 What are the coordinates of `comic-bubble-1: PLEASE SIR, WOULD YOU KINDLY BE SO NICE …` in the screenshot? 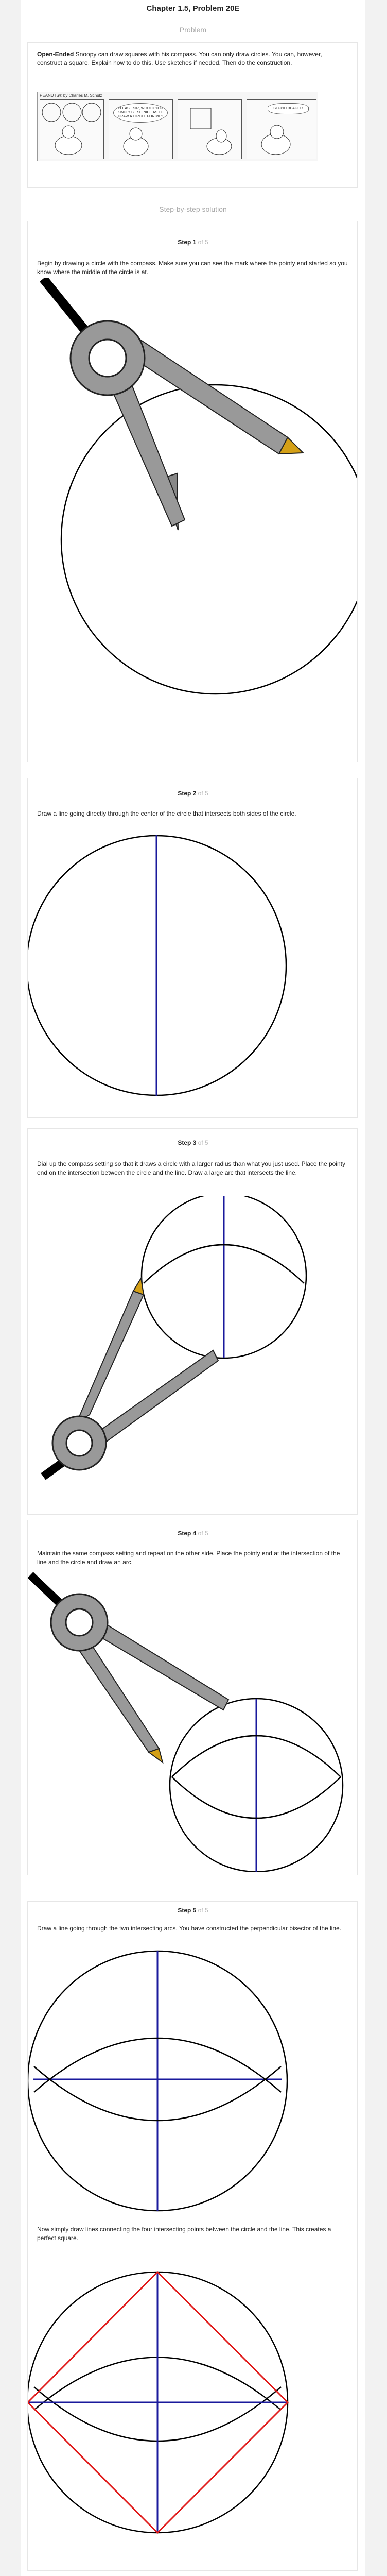 It's located at (140, 113).